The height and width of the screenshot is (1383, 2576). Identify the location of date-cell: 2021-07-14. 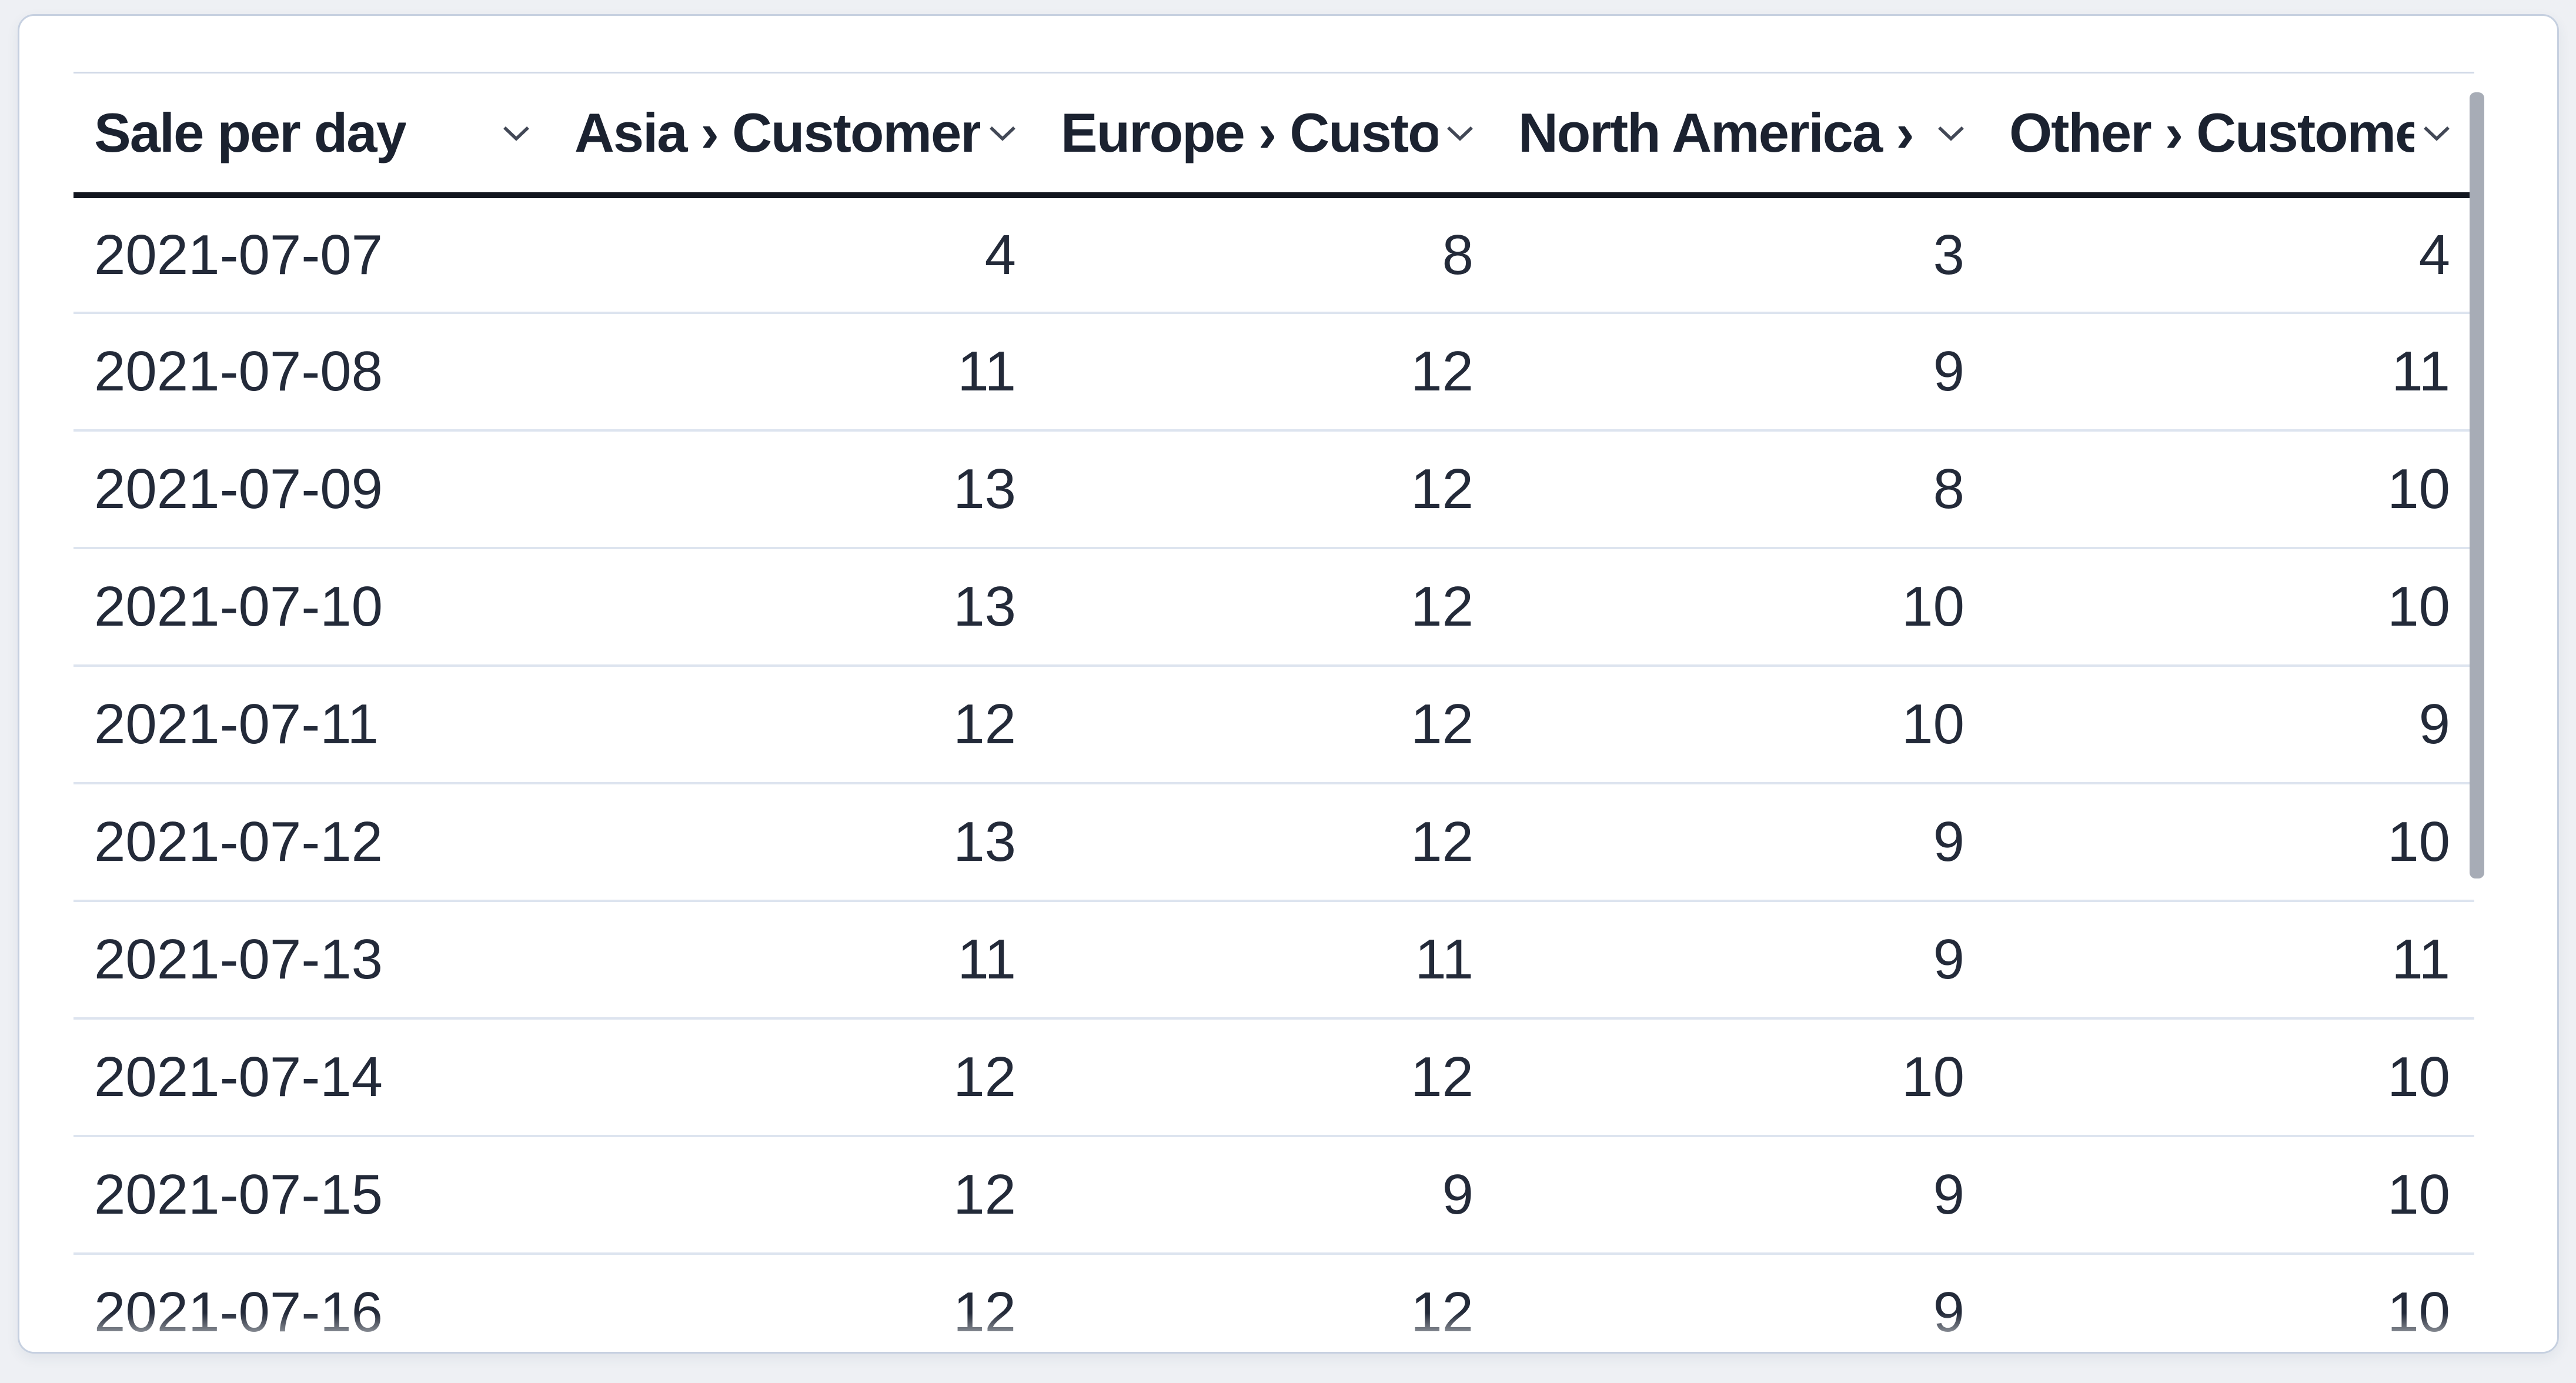
(313, 1077).